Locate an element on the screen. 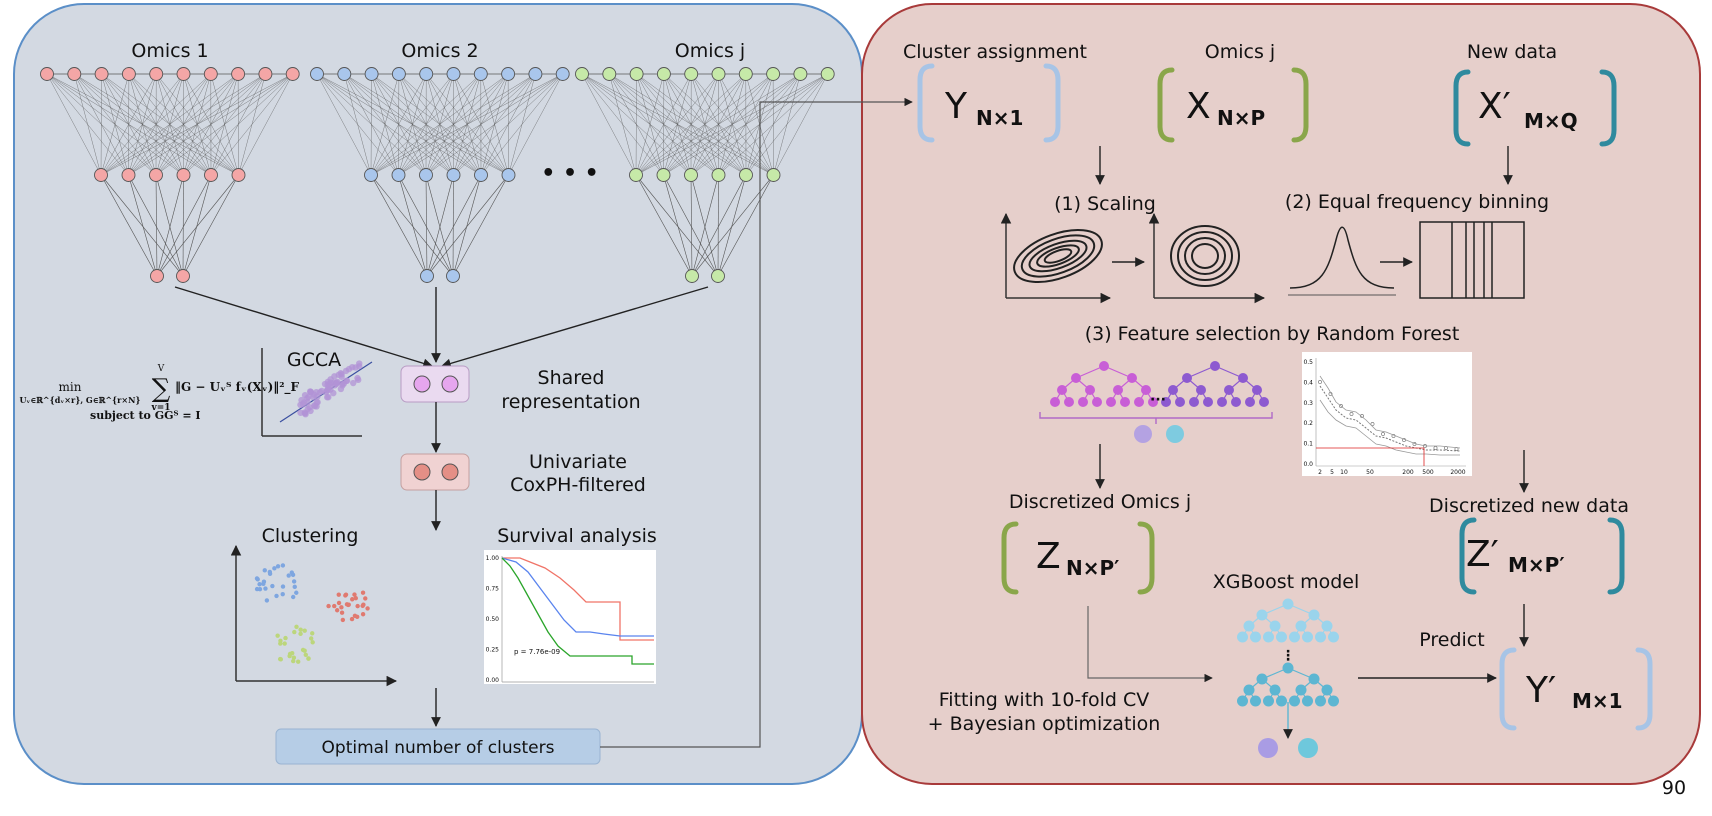 Image resolution: width=1712 pixels, height=816 pixels. svg-text: X is located at coordinates (1198, 106).